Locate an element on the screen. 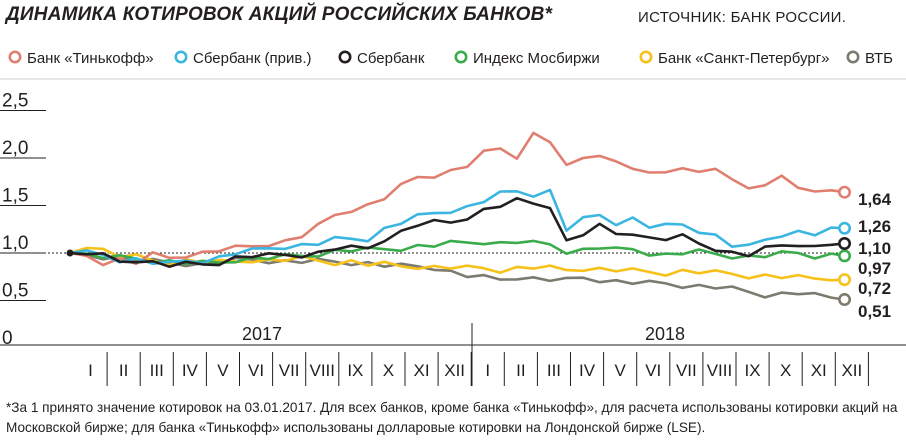 The height and width of the screenshot is (446, 906). legend-label-4: Банк «Санкт-Петербург» is located at coordinates (744, 58).